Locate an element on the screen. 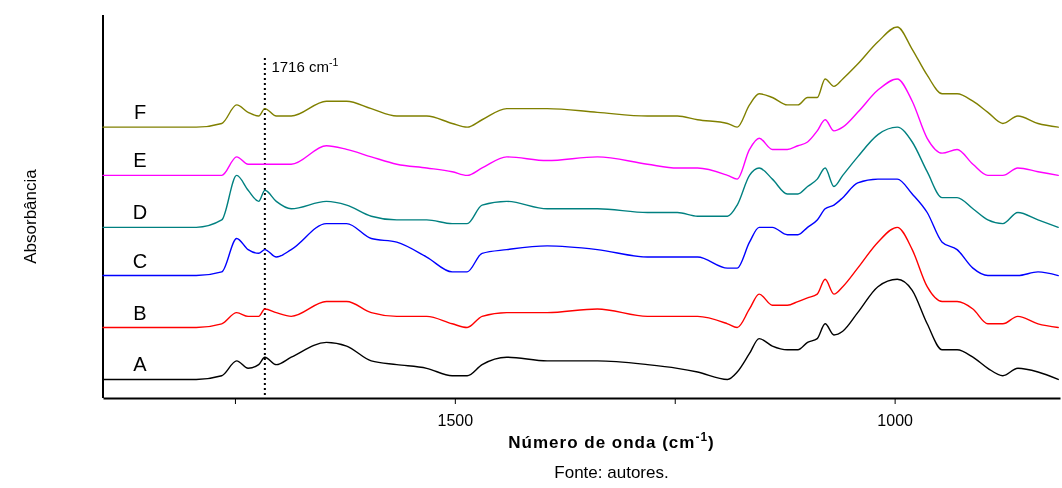 The image size is (1062, 488). series-label: E is located at coordinates (140, 160).